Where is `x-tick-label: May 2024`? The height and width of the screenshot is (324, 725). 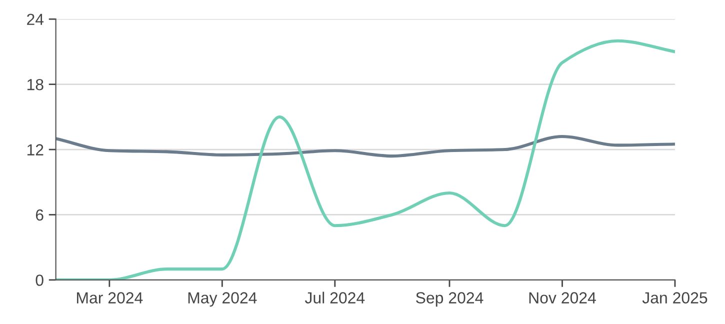 x-tick-label: May 2024 is located at coordinates (222, 299).